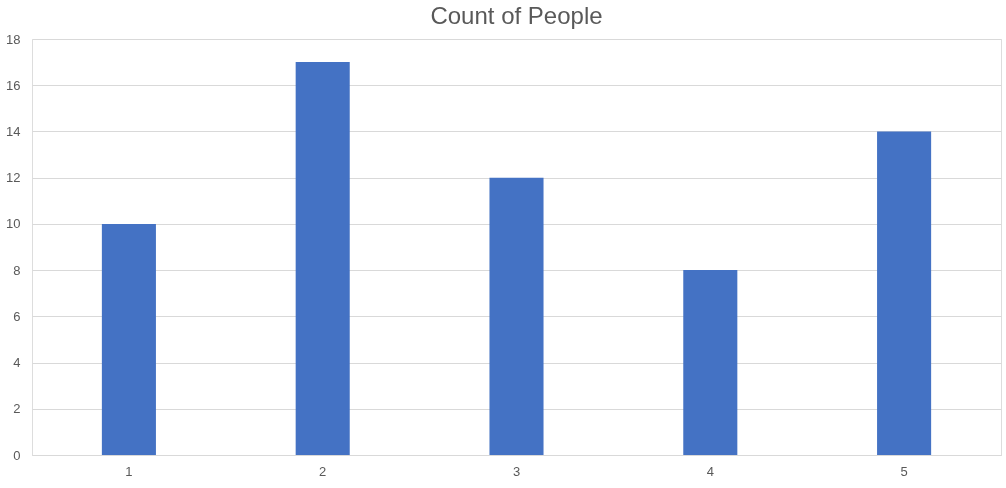 The width and height of the screenshot is (1006, 488). What do you see at coordinates (516, 15) in the screenshot?
I see `chart-title: Count of People` at bounding box center [516, 15].